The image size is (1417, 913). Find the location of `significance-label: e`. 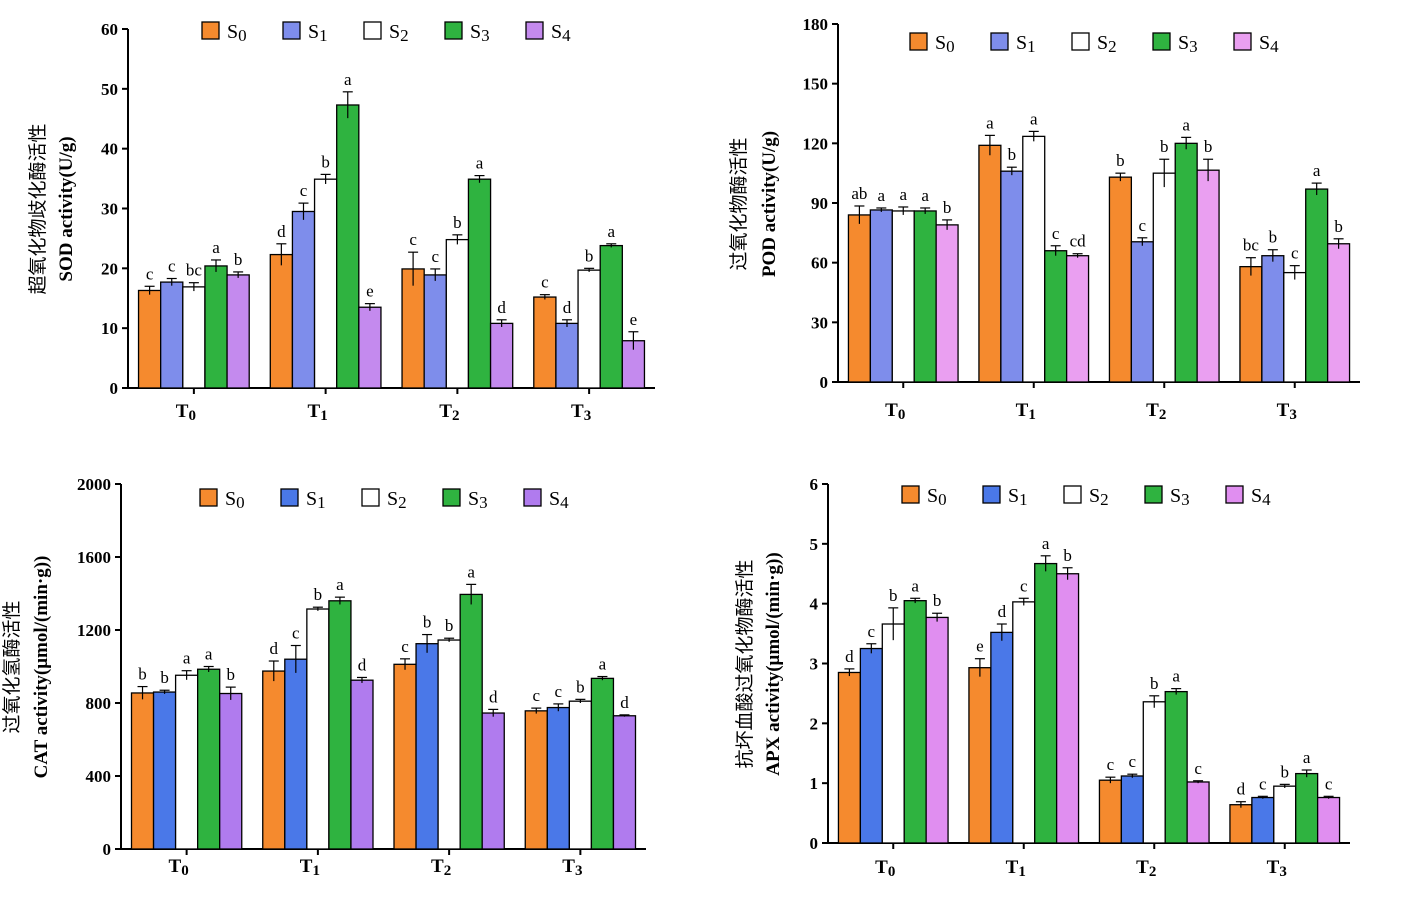

significance-label: e is located at coordinates (980, 646).